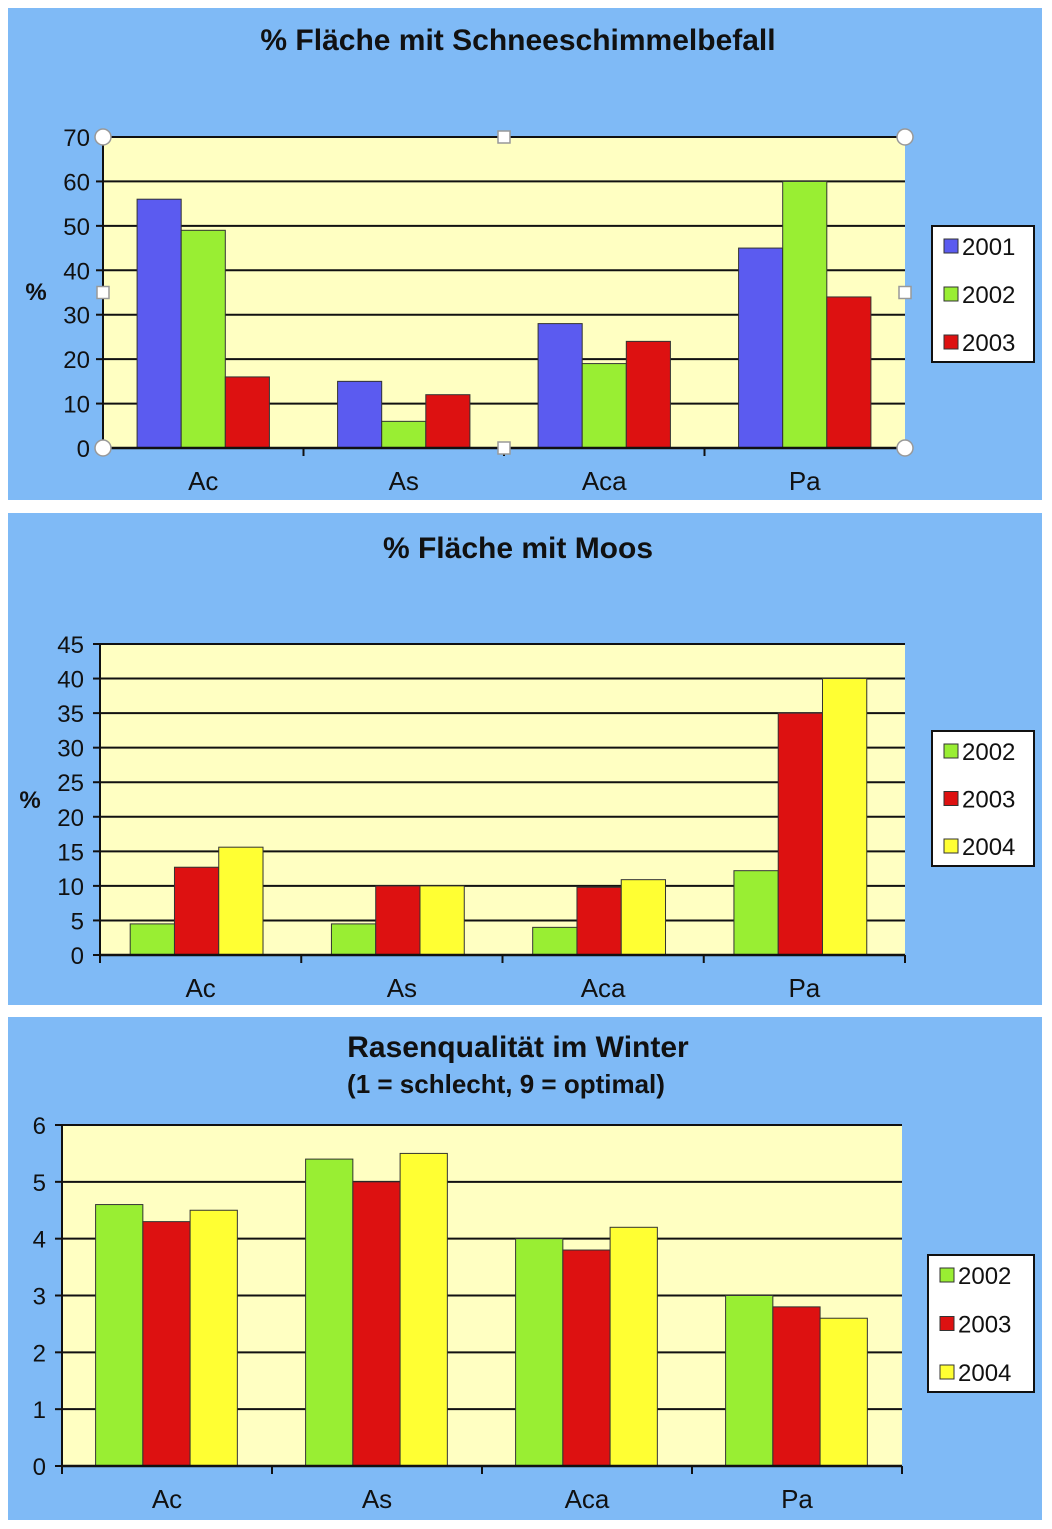  What do you see at coordinates (843, 1392) in the screenshot?
I see `bar-2004-Pa` at bounding box center [843, 1392].